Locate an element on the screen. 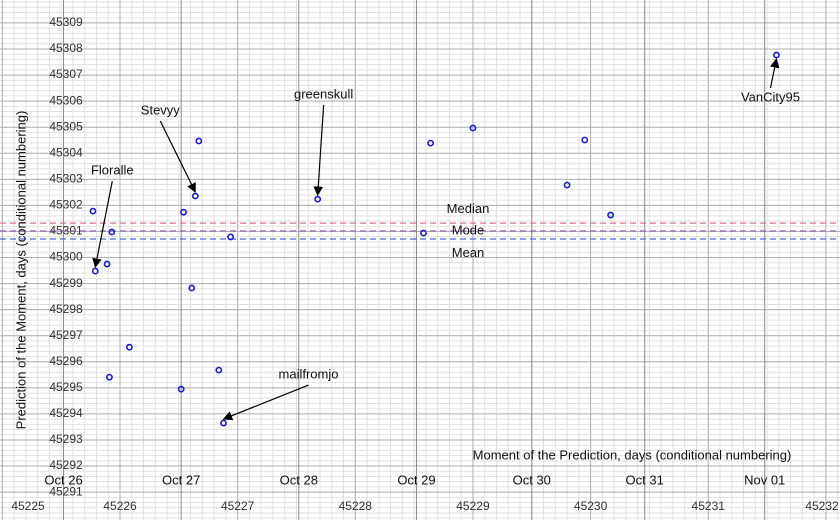  x-tick-label: 45231 is located at coordinates (709, 506).